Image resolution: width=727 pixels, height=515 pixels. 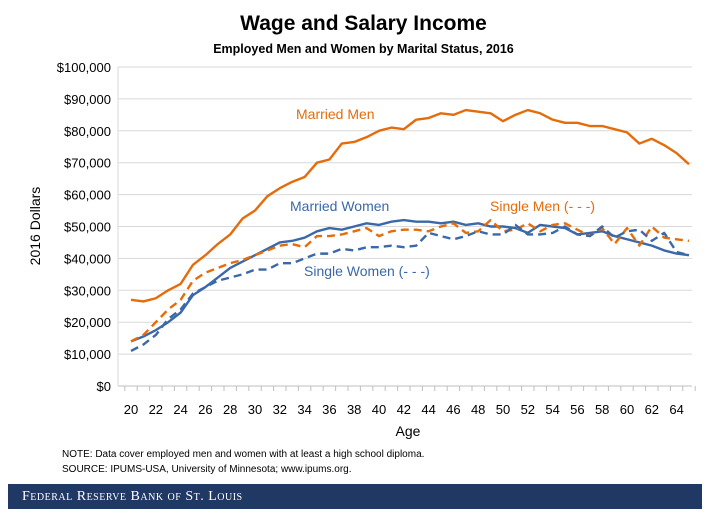 What do you see at coordinates (87, 99) in the screenshot?
I see `y-tick-label: $90,000` at bounding box center [87, 99].